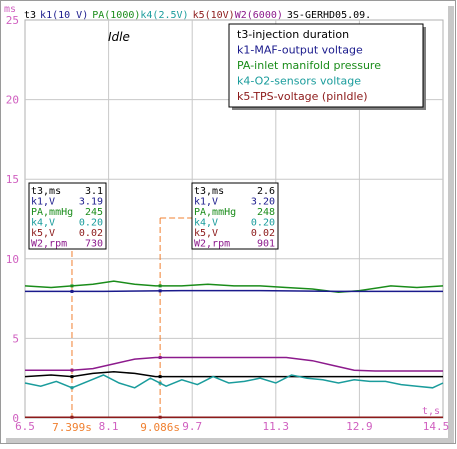 The width and height of the screenshot is (457, 449). Describe the element at coordinates (431, 411) in the screenshot. I see `x-unit-label: t,s` at that location.